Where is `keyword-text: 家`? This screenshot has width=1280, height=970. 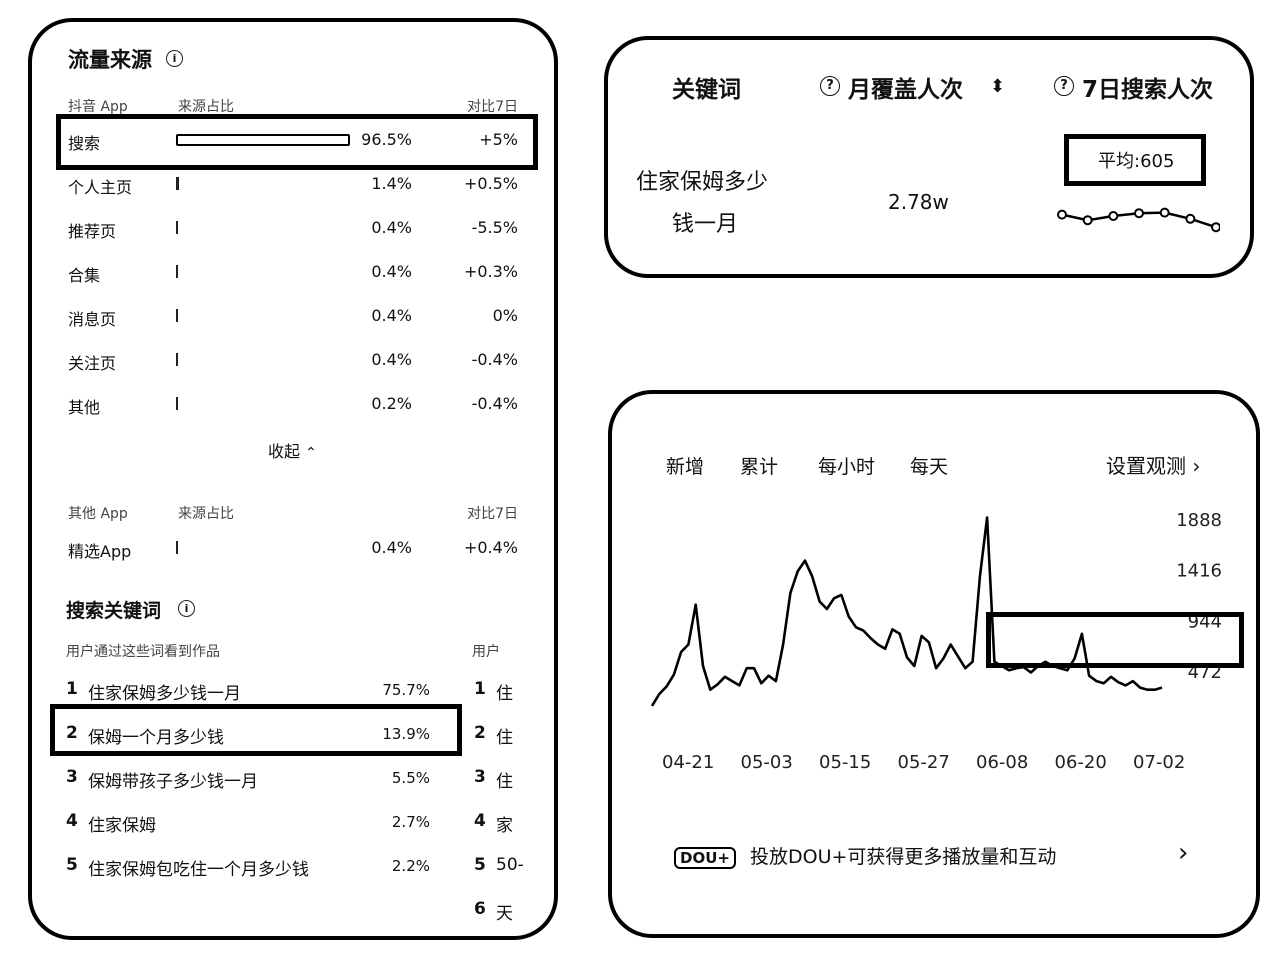 keyword-text: 家 is located at coordinates (504, 826).